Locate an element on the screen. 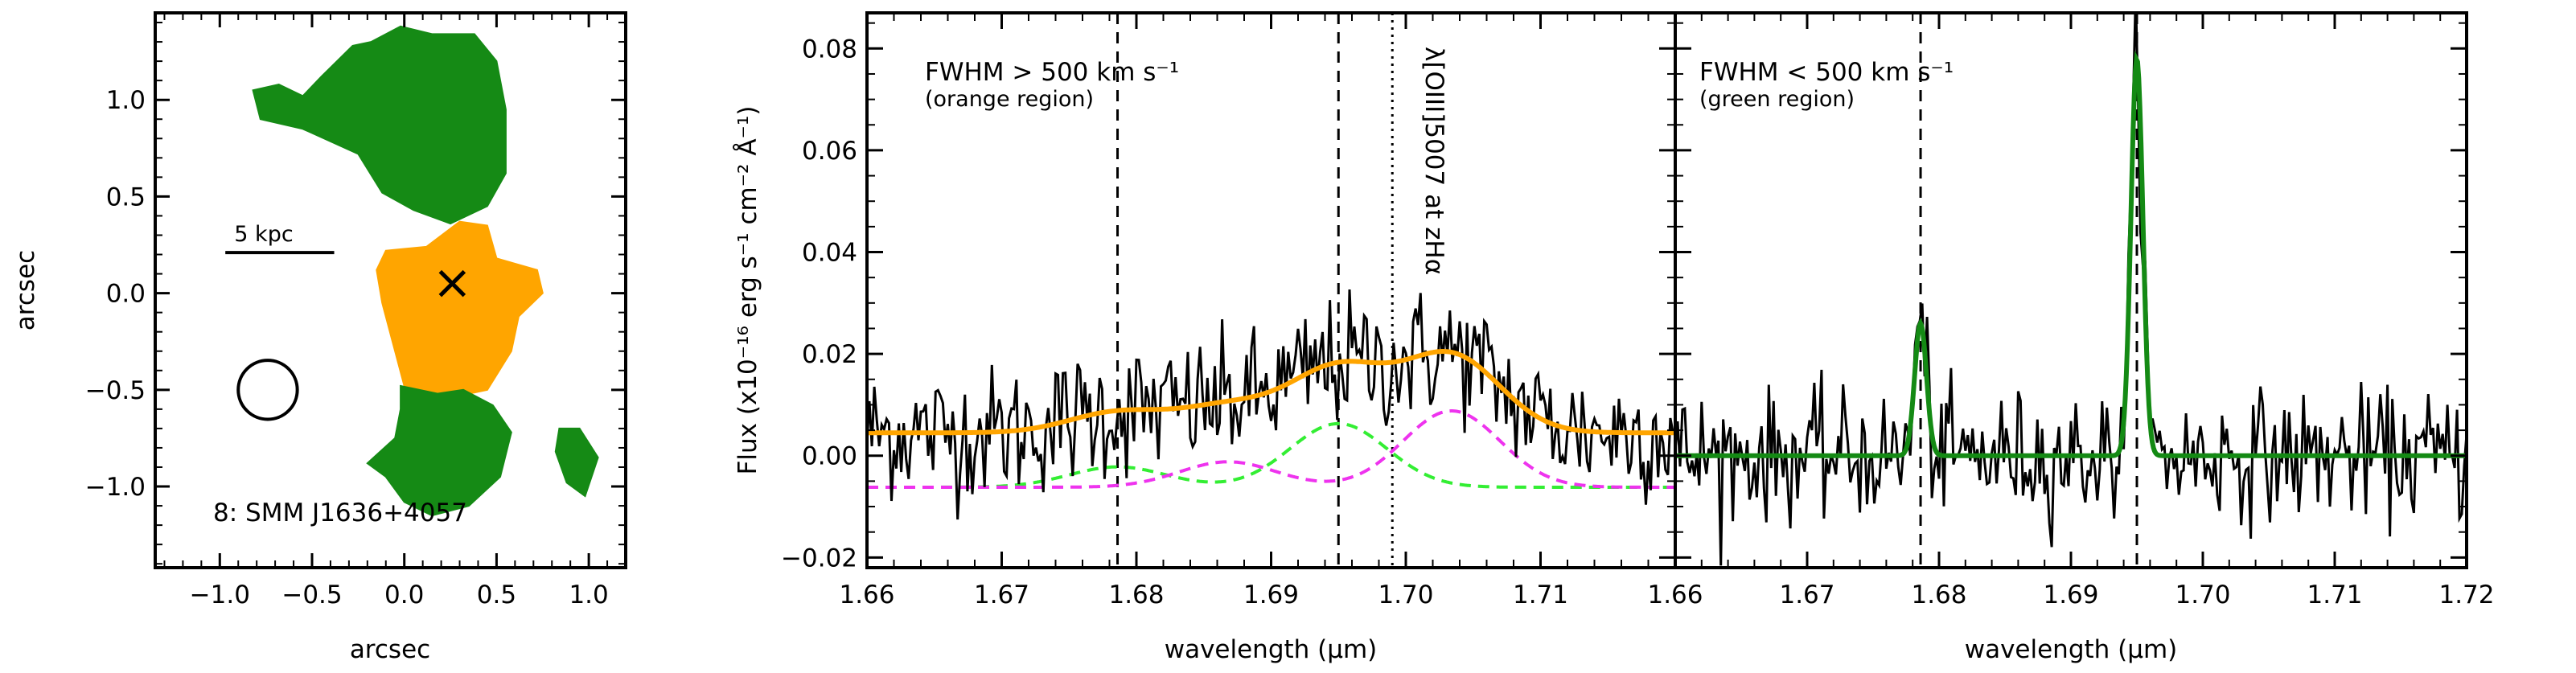  narrow-fwhm-label: FWHM < 500 km s⁻¹ is located at coordinates (1826, 72).